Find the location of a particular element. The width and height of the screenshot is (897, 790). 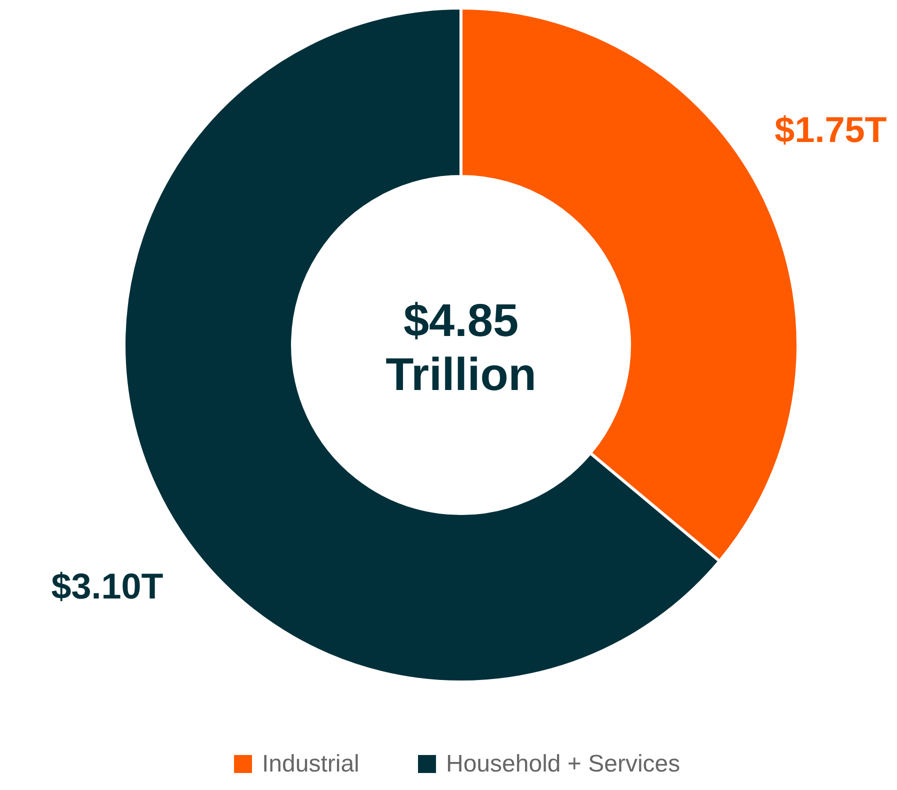

data-label: $1.75T is located at coordinates (830, 129).